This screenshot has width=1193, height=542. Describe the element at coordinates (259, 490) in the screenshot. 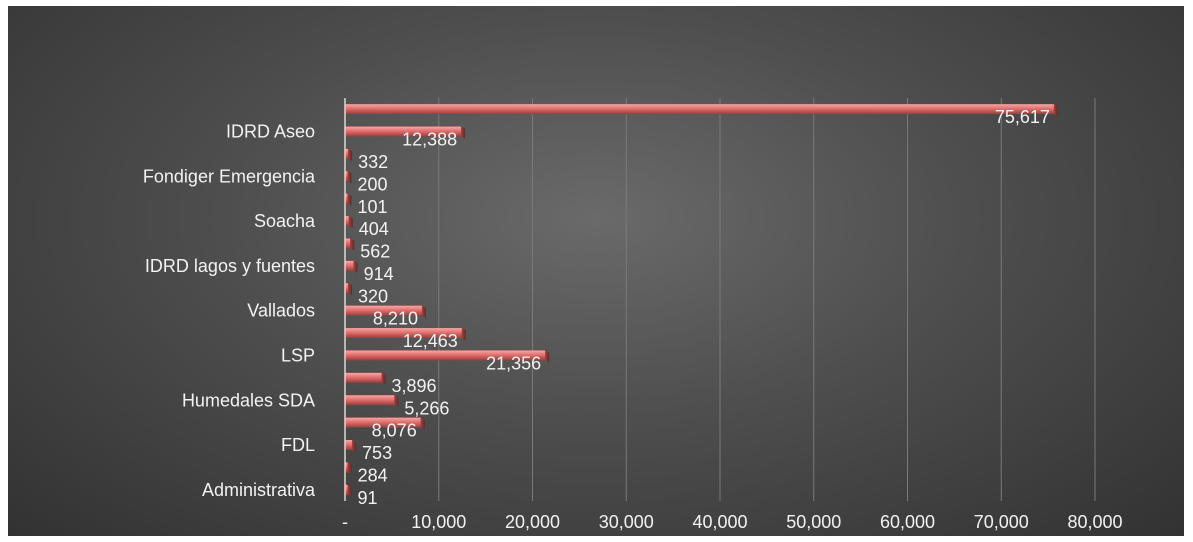

I see `category-label: Administrativa` at that location.